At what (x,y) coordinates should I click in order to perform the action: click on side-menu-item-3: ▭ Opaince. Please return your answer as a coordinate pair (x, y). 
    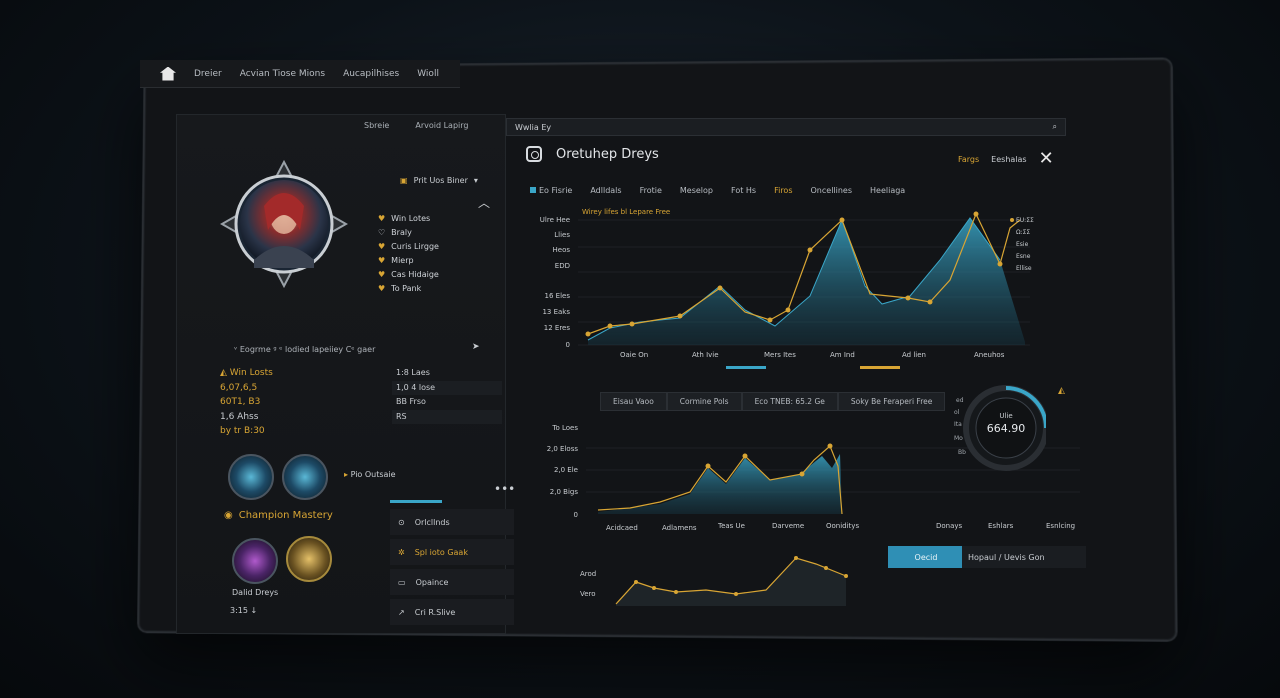
    Looking at the image, I should click on (452, 582).